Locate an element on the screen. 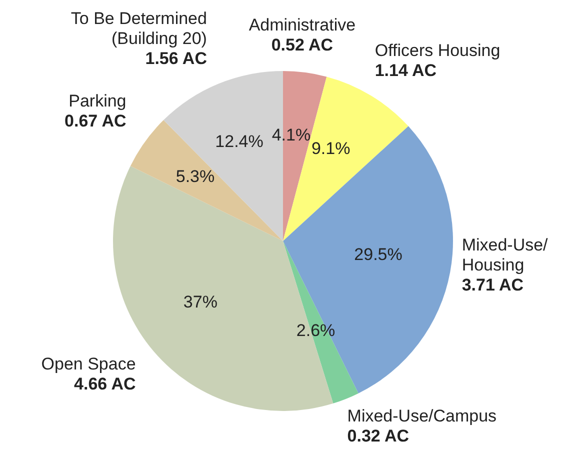 This screenshot has height=457, width=574. slice-label: Parking is located at coordinates (97, 101).